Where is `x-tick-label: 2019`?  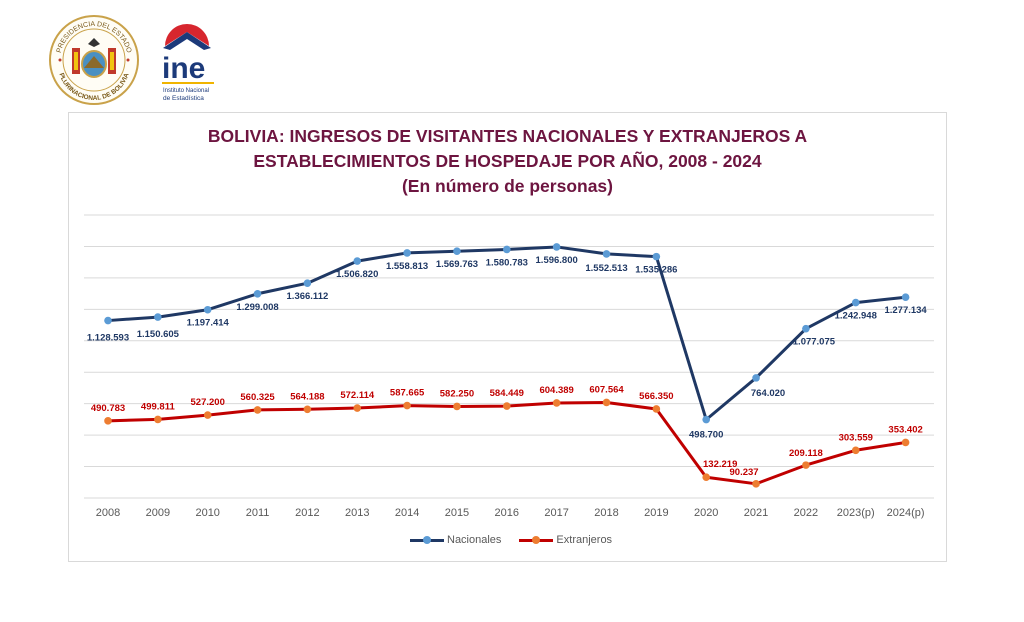
x-tick-label: 2019 is located at coordinates (656, 513).